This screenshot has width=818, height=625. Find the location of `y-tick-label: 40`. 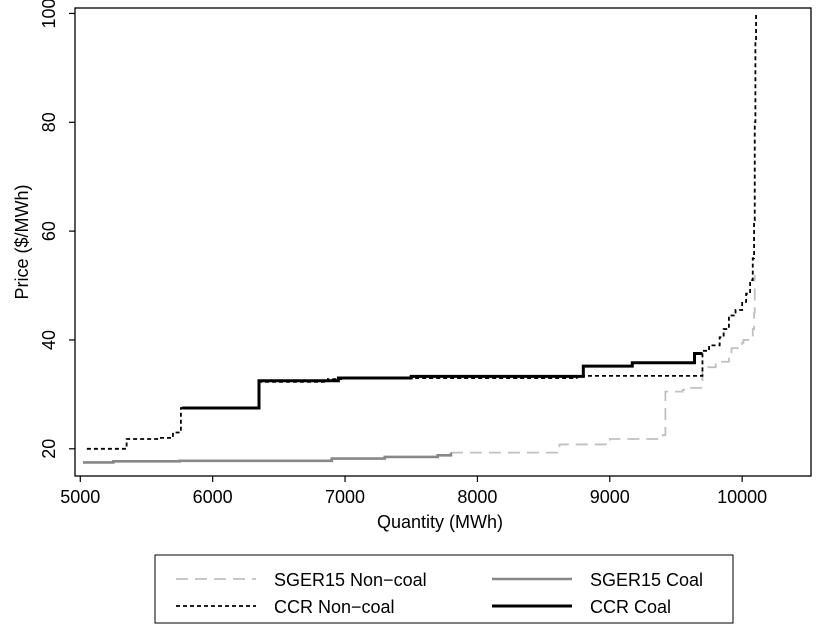

y-tick-label: 40 is located at coordinates (49, 340).